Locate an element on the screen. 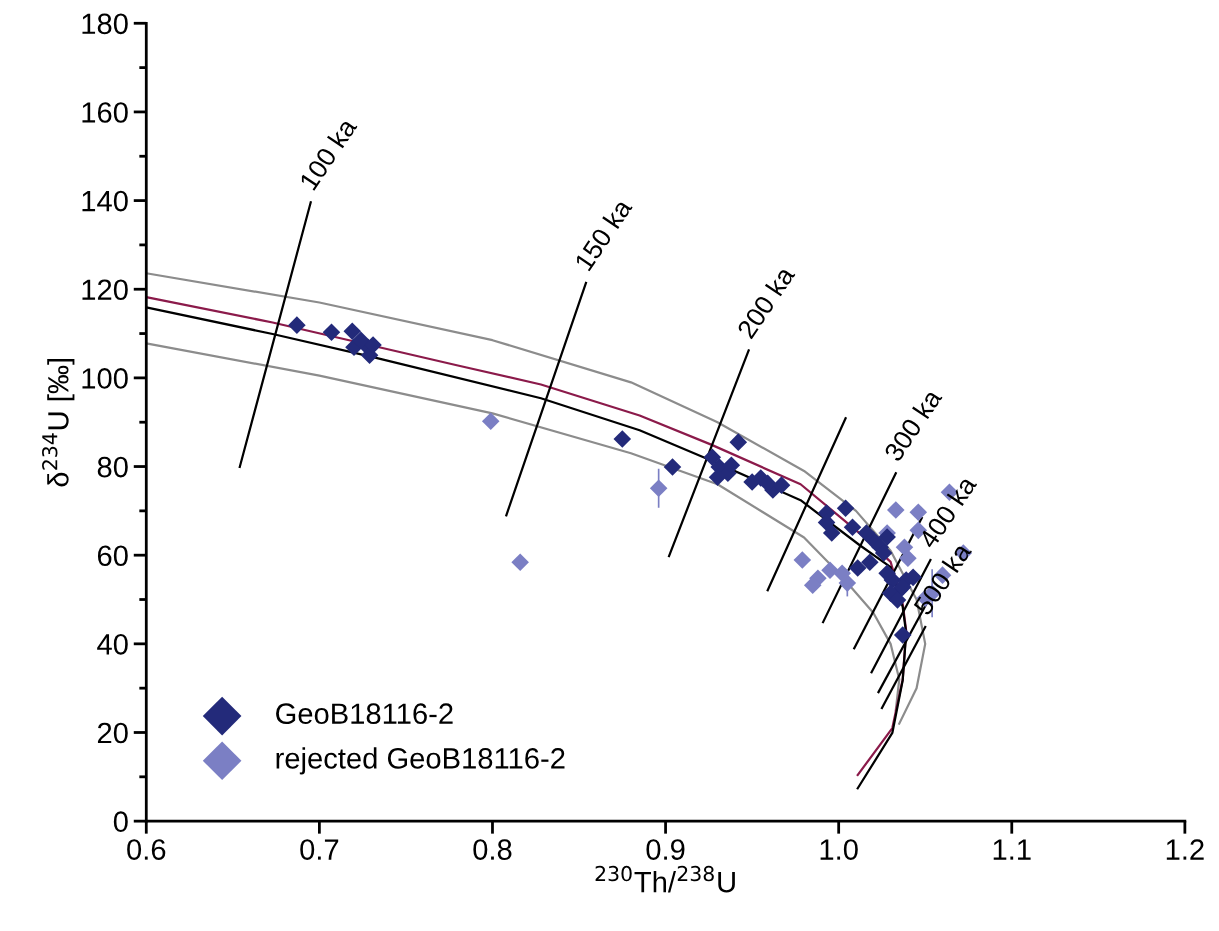 This screenshot has height=931, width=1219. legend-label: rejected GeoB18116-2 is located at coordinates (420, 761).